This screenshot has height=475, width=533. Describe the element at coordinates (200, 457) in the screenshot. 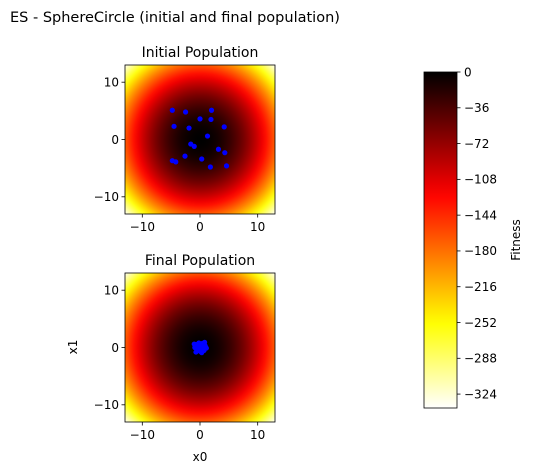

I see `final-population-xlabel: x0` at that location.